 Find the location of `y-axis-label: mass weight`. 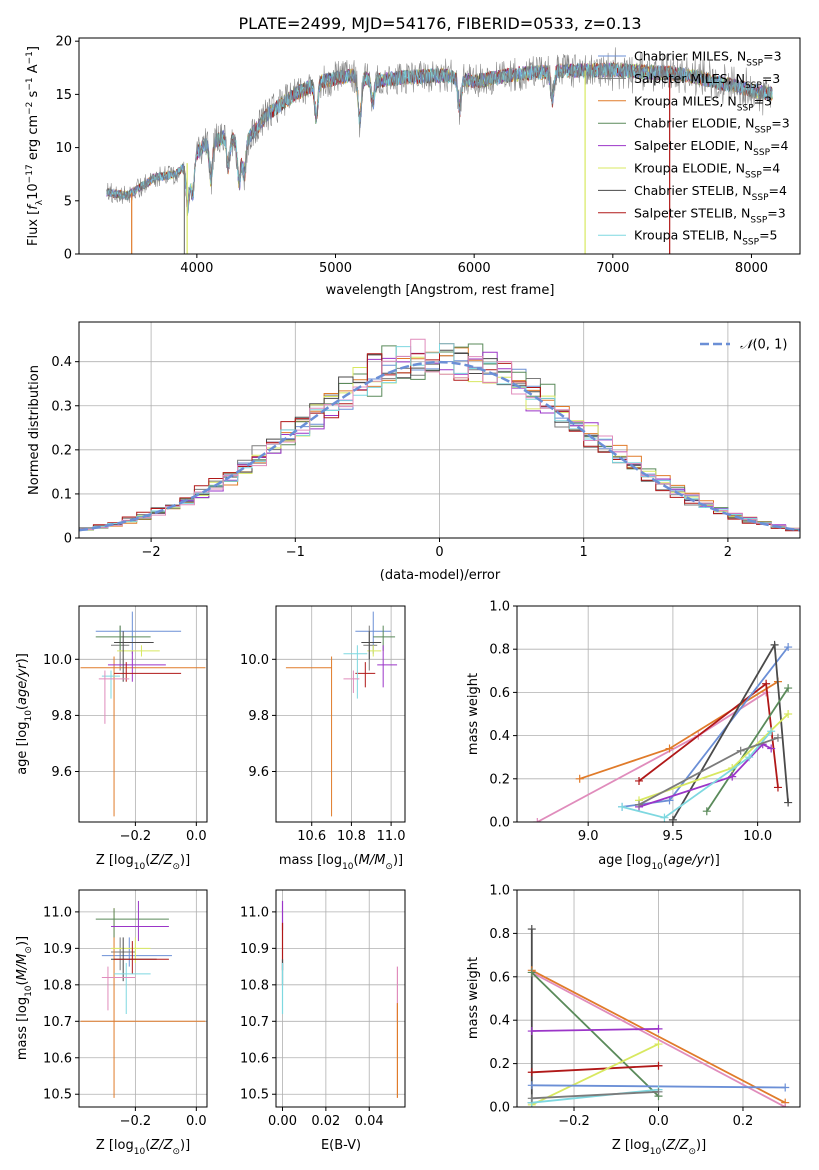

y-axis-label: mass weight is located at coordinates (473, 998).